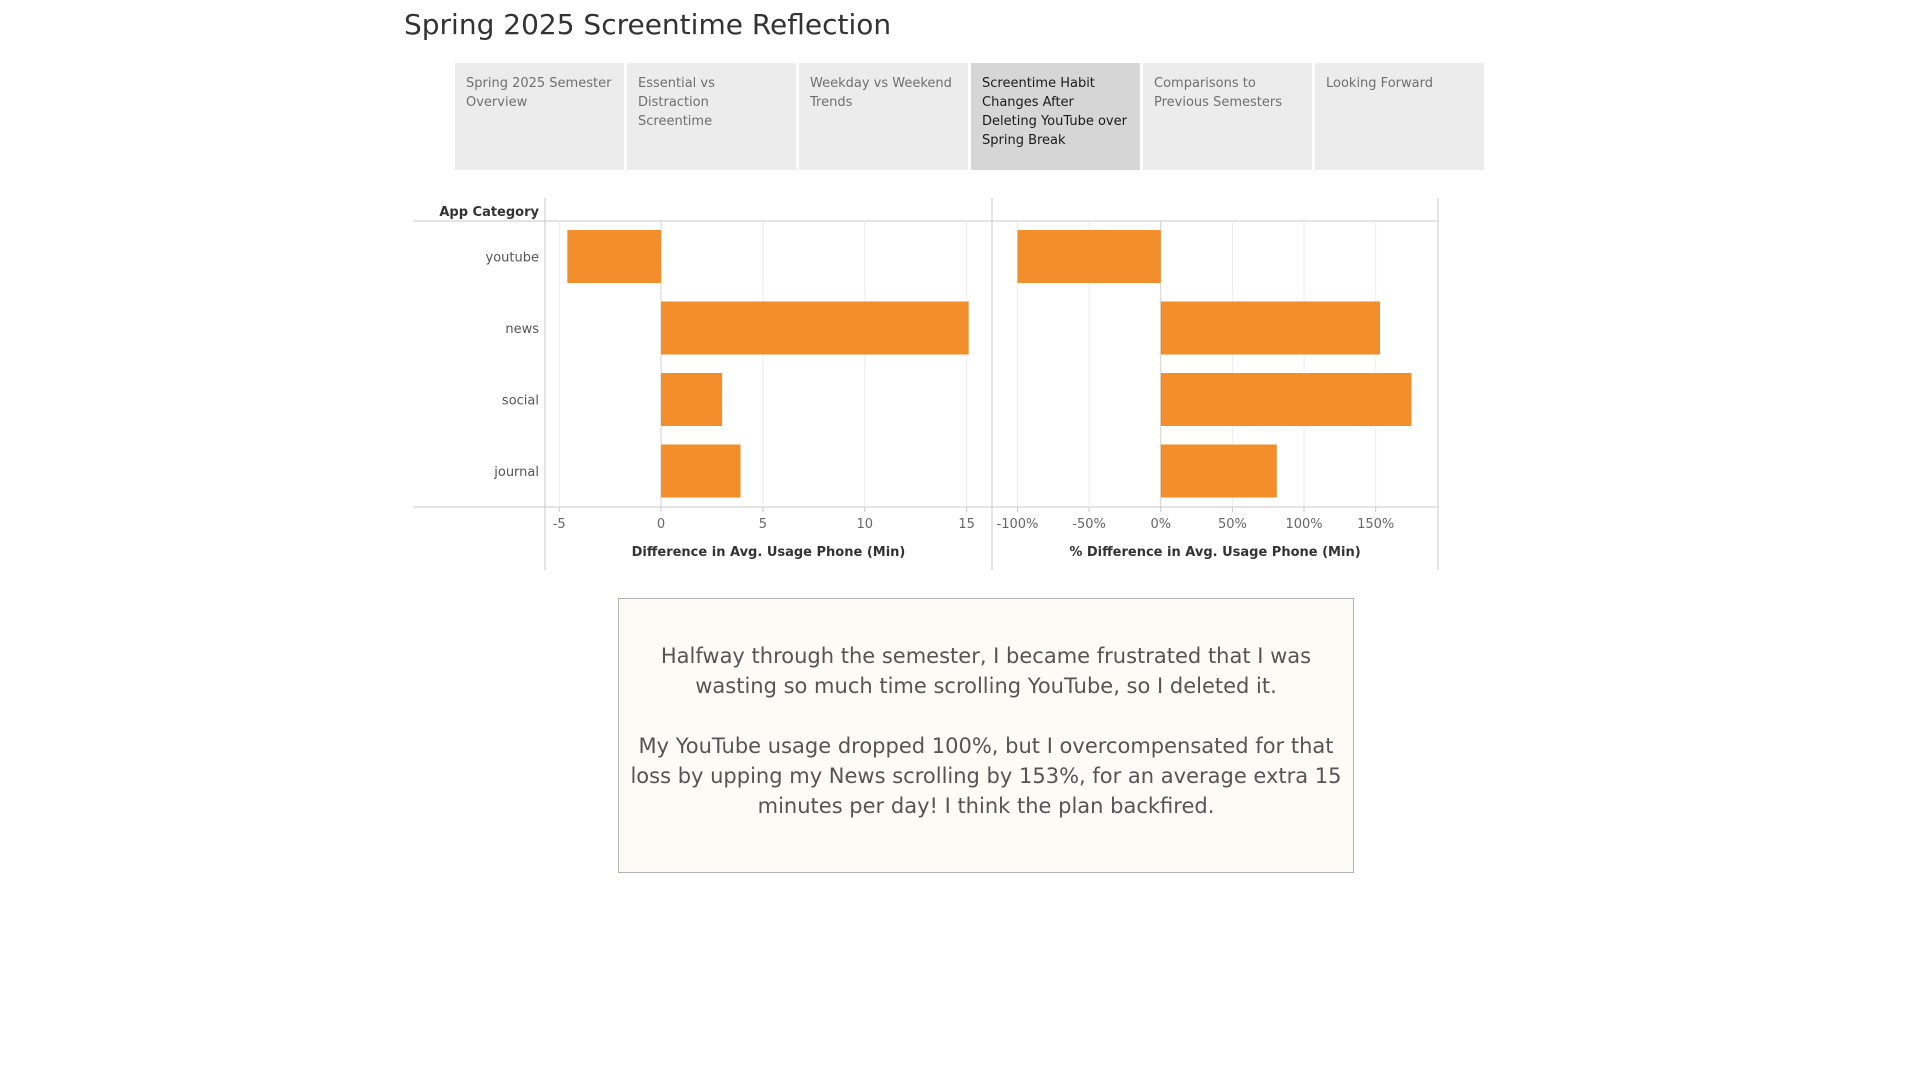  Describe the element at coordinates (676, 102) in the screenshot. I see `tab-label: Essential vs Distraction Screentime` at that location.